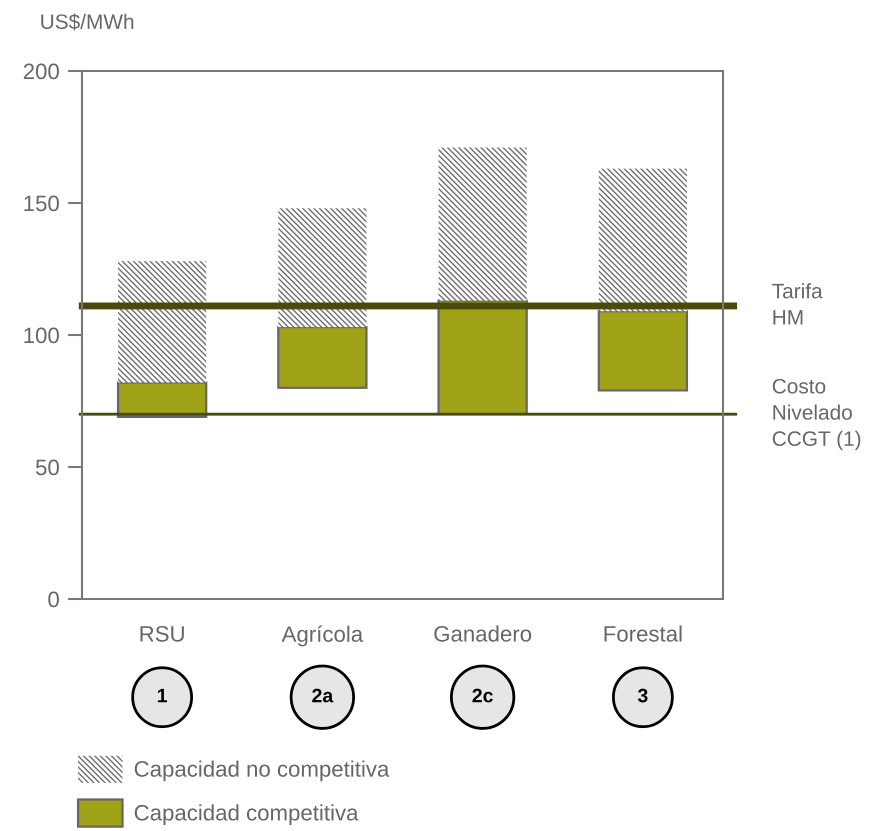 This screenshot has width=888, height=831. What do you see at coordinates (162, 695) in the screenshot?
I see `text: 1` at bounding box center [162, 695].